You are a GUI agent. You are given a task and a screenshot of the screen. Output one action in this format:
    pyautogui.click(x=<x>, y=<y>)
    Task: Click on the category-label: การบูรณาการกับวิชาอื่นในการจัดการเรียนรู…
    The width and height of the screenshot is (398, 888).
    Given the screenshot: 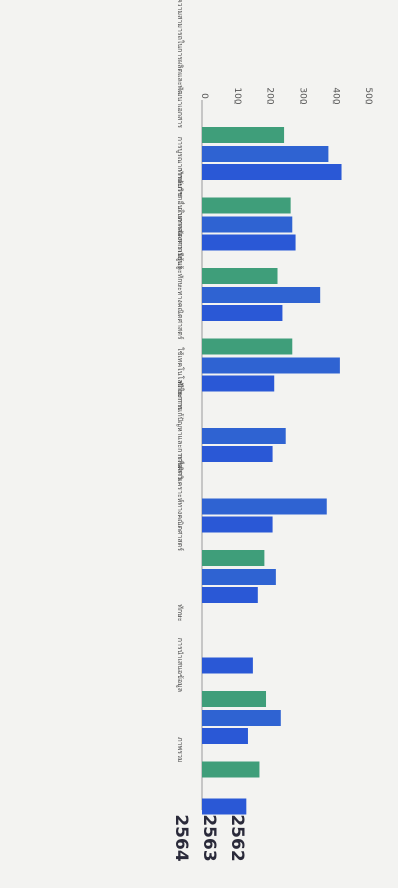 What is the action you would take?
    pyautogui.click(x=180, y=203)
    